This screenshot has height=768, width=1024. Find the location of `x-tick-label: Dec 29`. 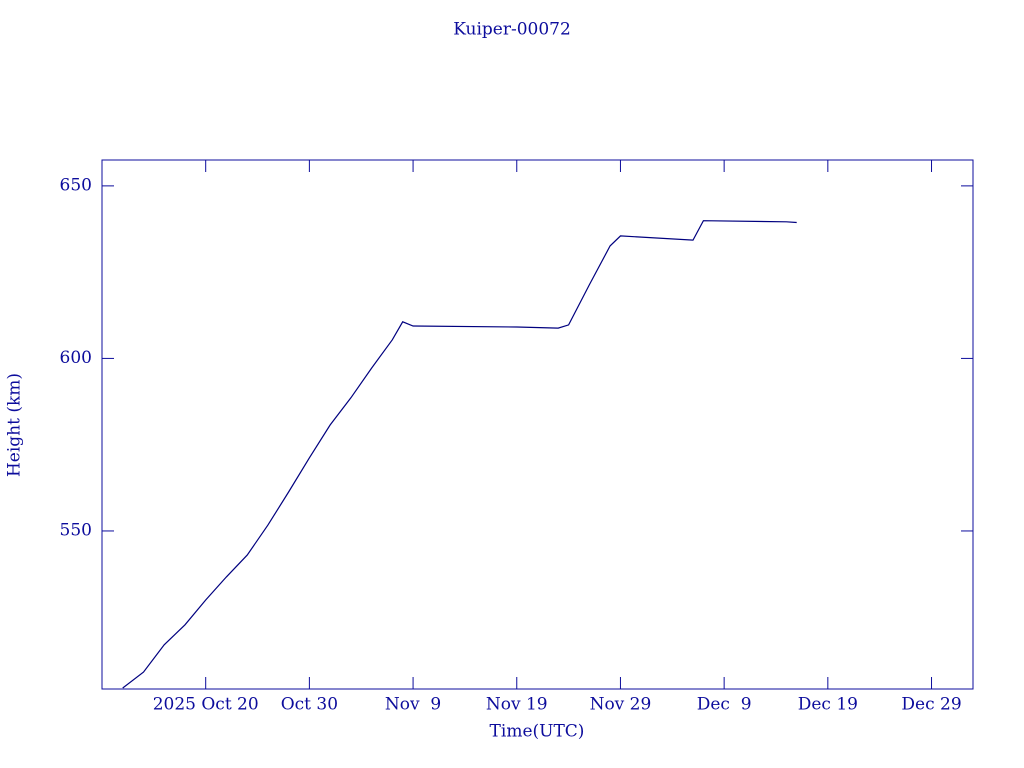

x-tick-label: Dec 29 is located at coordinates (931, 705).